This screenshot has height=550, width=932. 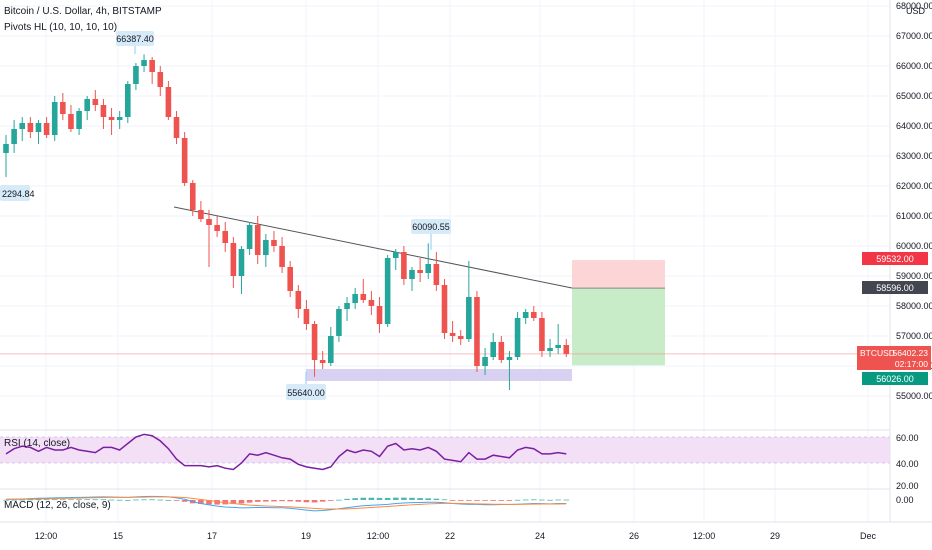 I want to click on pivot-high-label-2: 60090.55, so click(x=431, y=234).